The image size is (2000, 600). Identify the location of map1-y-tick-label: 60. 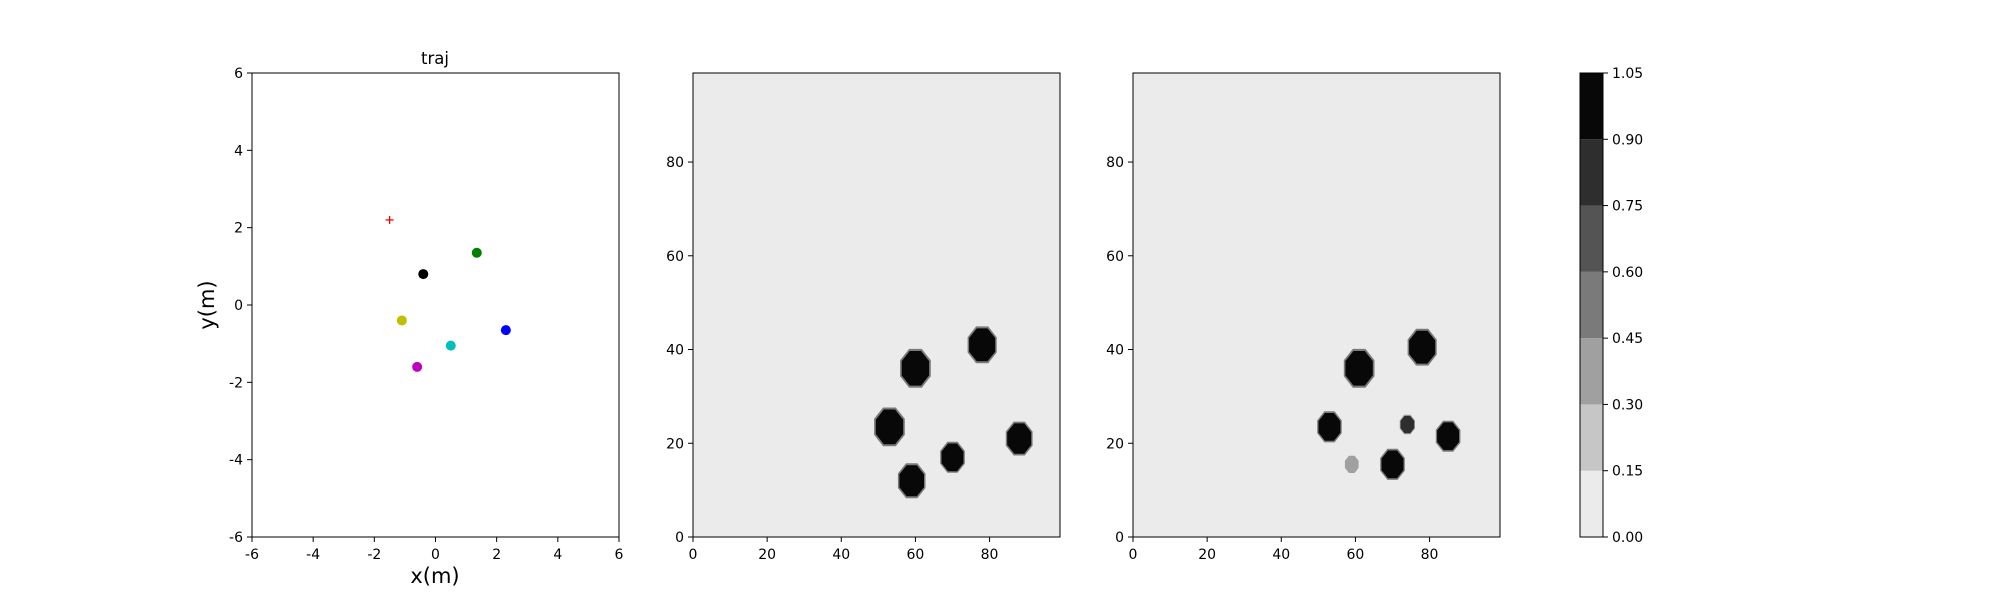
(675, 257).